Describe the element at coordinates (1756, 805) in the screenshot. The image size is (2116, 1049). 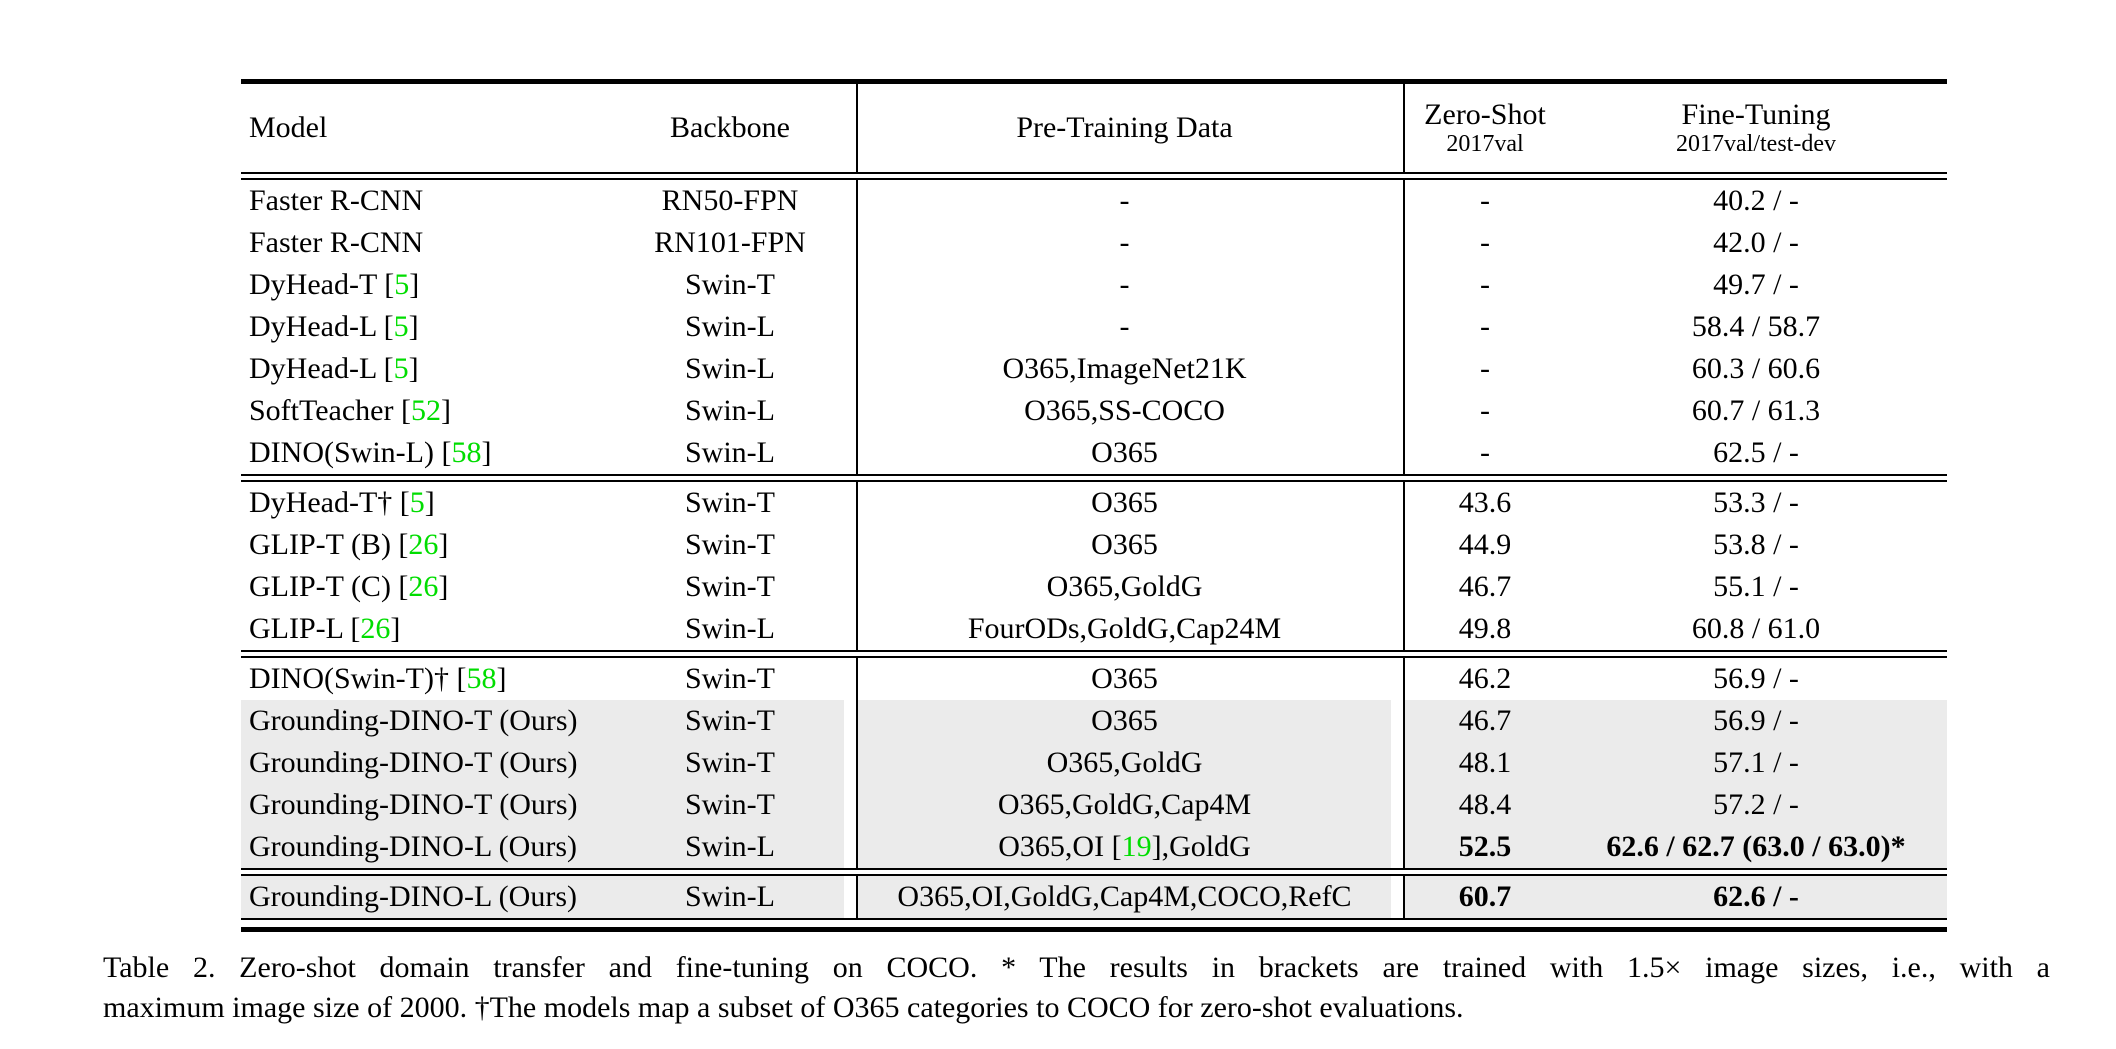
I see `finetune-cell: 57.2 / -` at that location.